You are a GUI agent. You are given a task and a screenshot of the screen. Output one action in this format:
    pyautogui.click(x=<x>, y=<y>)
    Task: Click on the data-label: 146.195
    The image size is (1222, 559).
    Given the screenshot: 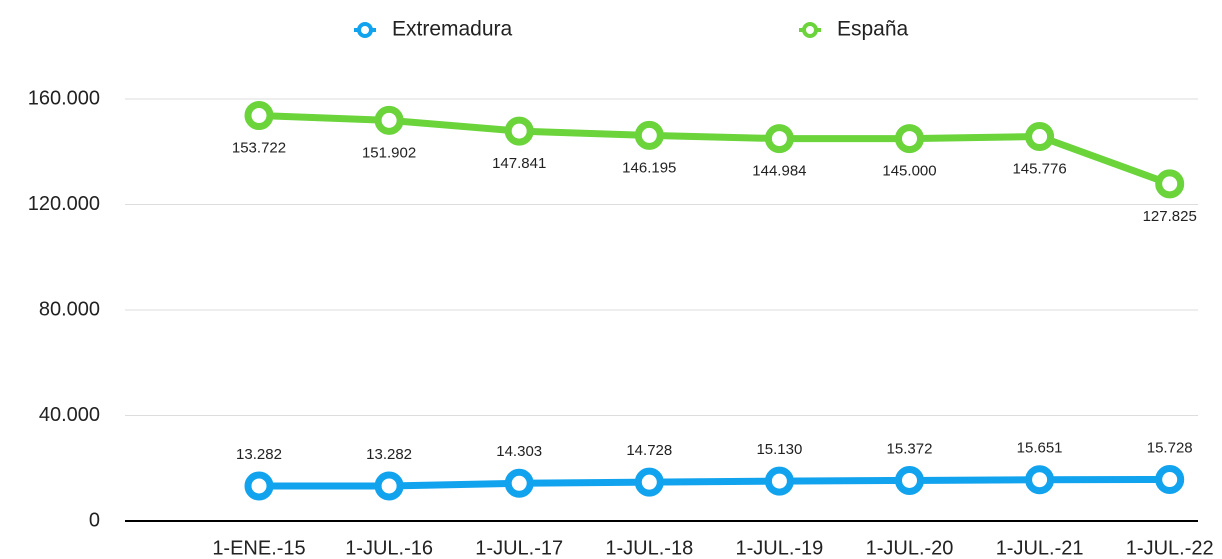 What is the action you would take?
    pyautogui.click(x=649, y=167)
    